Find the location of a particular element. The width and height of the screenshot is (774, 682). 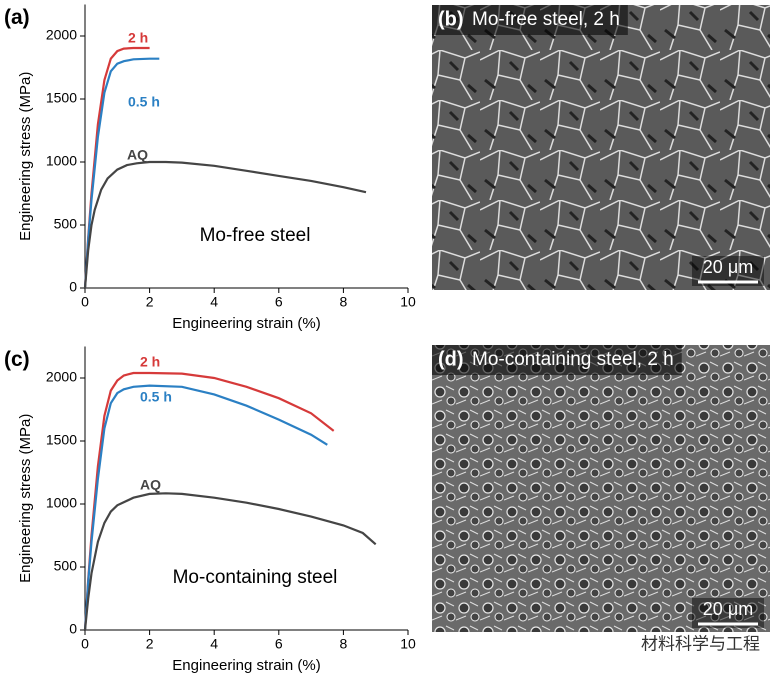

panel-label: (d) is located at coordinates (451, 359).